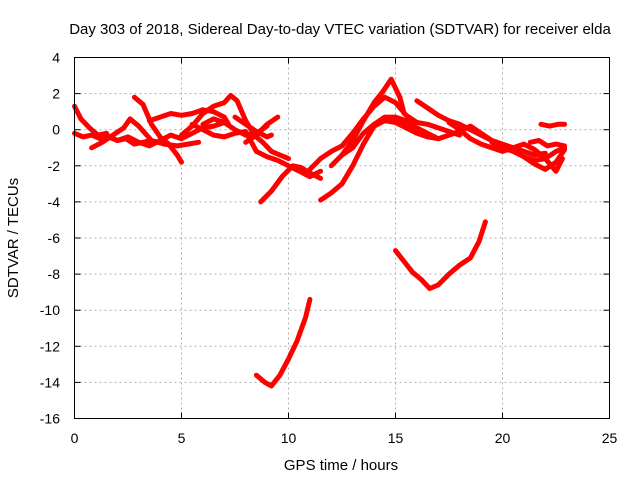  I want to click on x-tick-label: 15, so click(396, 438).